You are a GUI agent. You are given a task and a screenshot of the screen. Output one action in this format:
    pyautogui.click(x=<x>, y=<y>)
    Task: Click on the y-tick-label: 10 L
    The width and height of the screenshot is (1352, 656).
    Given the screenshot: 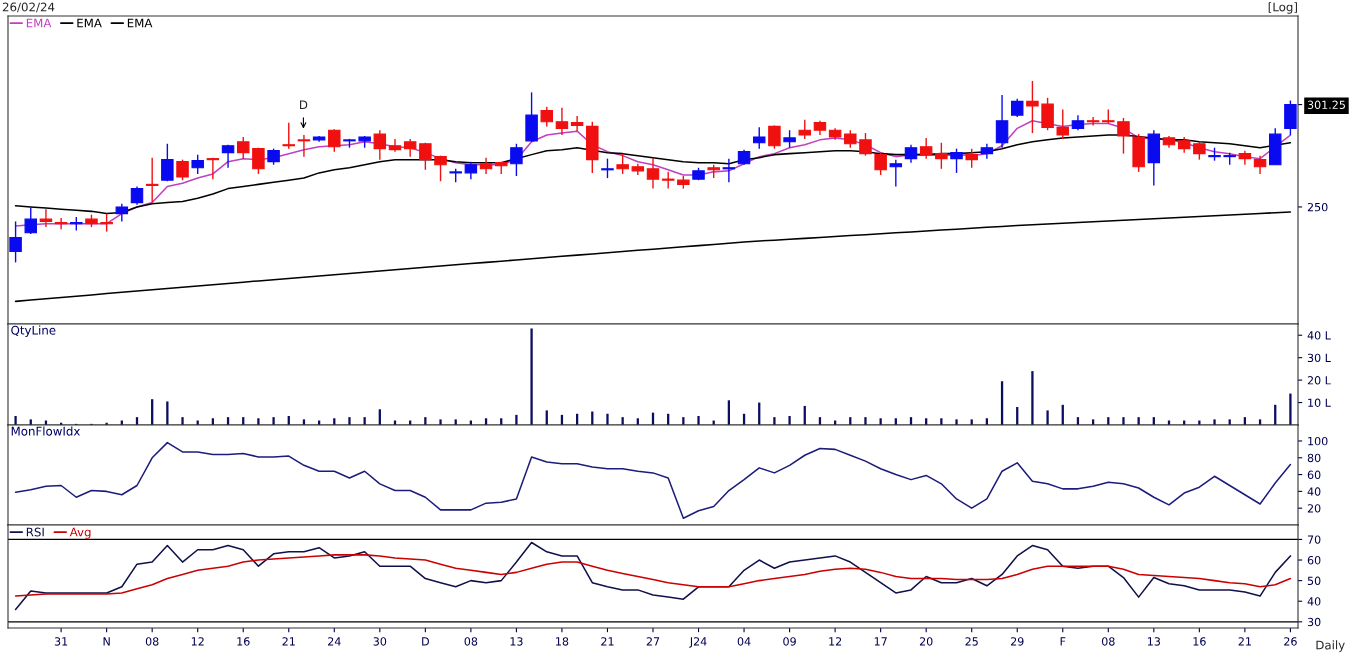 What is the action you would take?
    pyautogui.click(x=1319, y=402)
    